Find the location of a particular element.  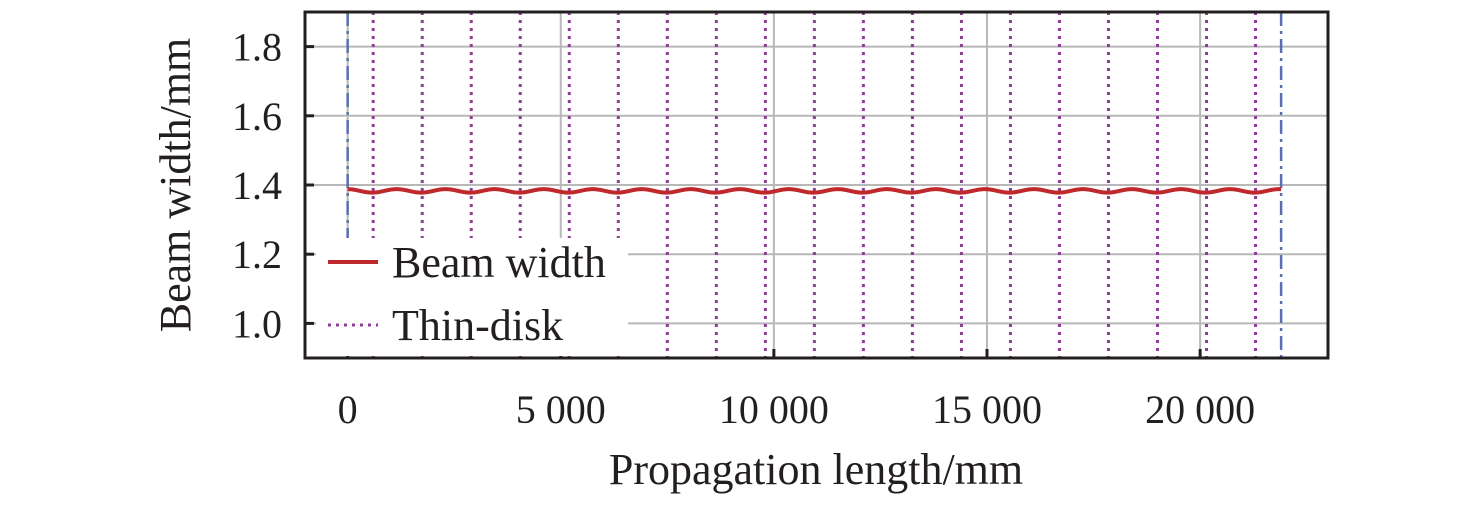

y-tick-label-4: 1.8 is located at coordinates (257, 47).